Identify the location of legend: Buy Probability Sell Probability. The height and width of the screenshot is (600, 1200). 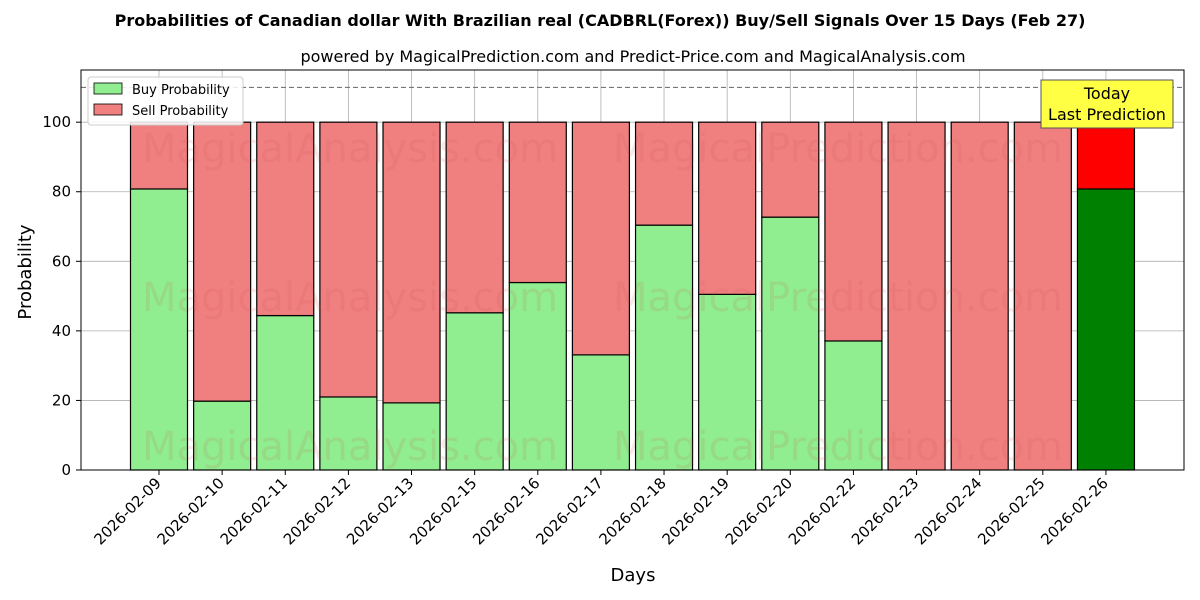
(165, 101).